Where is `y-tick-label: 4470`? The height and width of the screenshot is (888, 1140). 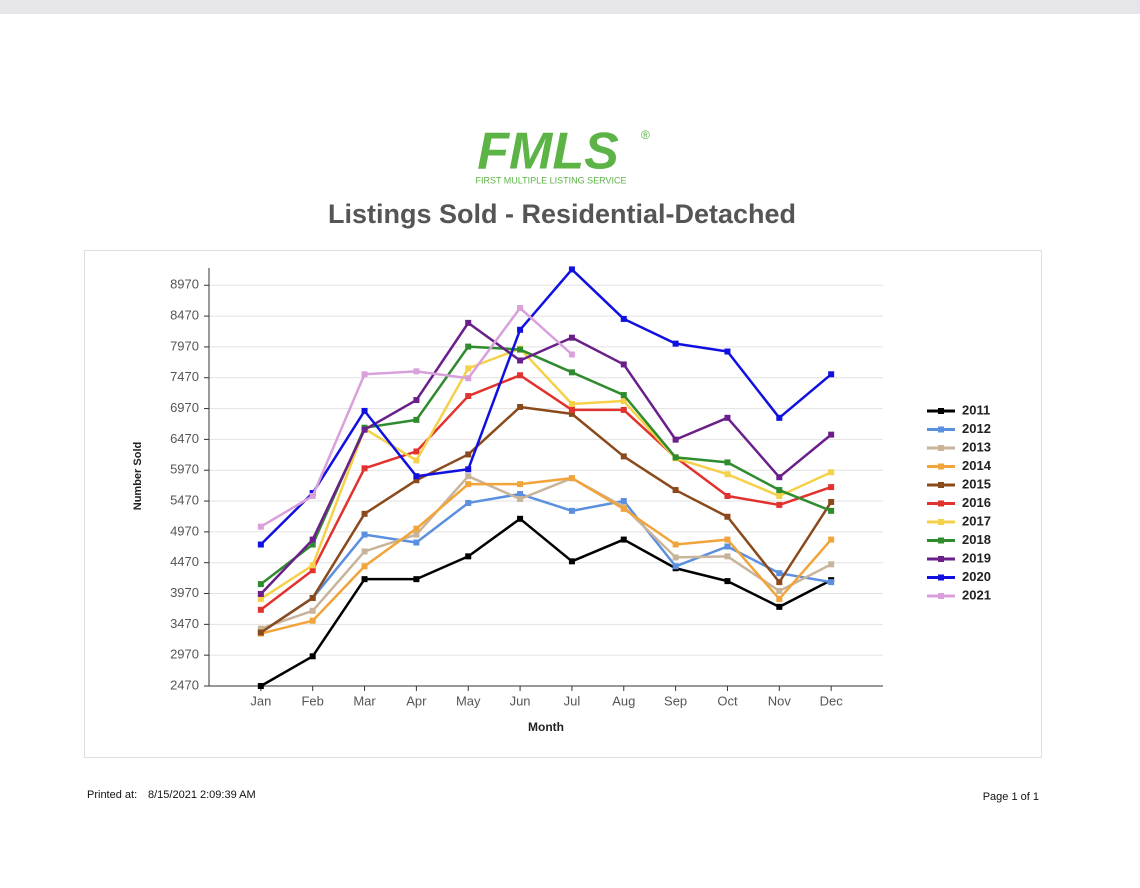
y-tick-label: 4470 is located at coordinates (184, 561).